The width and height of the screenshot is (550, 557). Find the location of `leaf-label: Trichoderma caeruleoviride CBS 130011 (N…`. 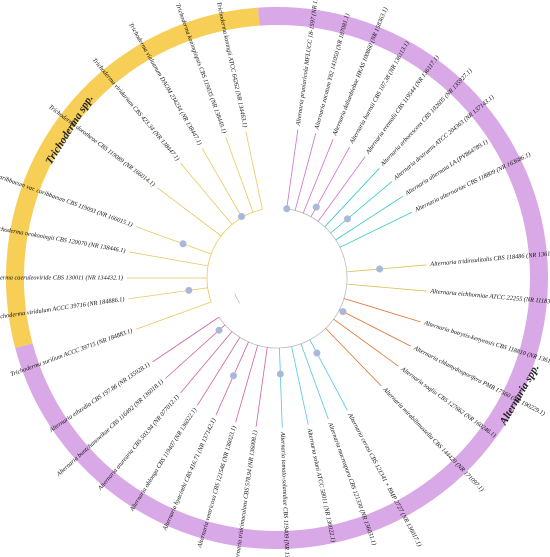

leaf-label: Trichoderma caeruleoviride CBS 130011 (N… is located at coordinates (61, 277).